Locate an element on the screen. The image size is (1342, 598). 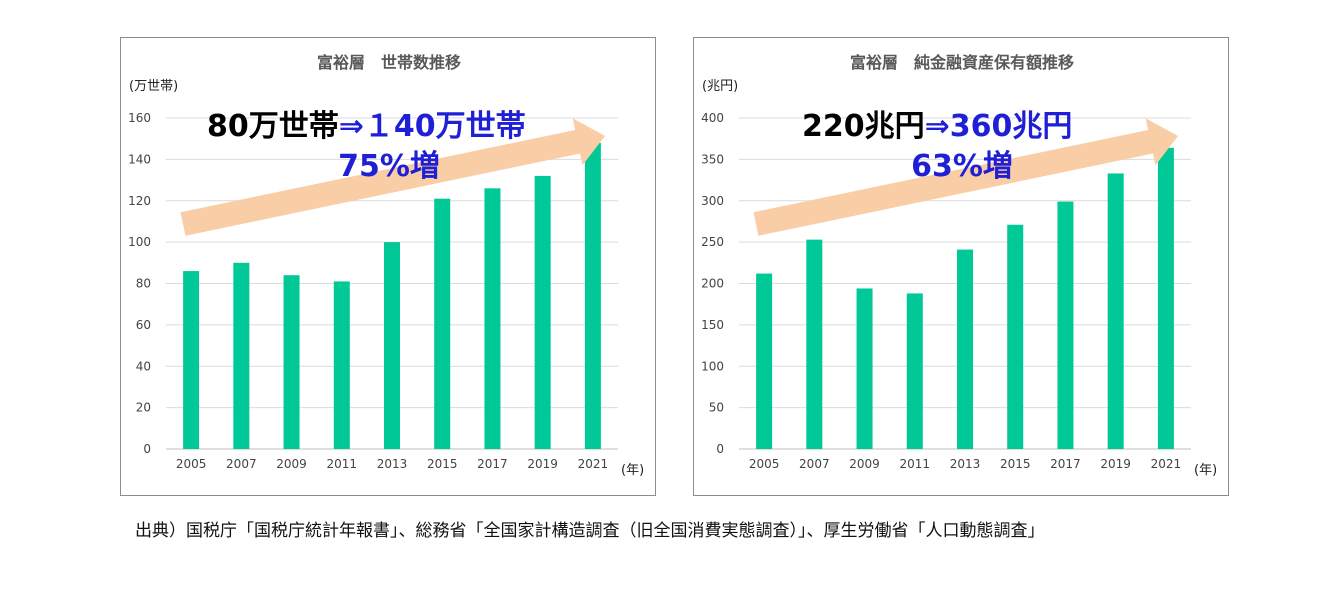
y-tick-label: 160 is located at coordinates (139, 118).